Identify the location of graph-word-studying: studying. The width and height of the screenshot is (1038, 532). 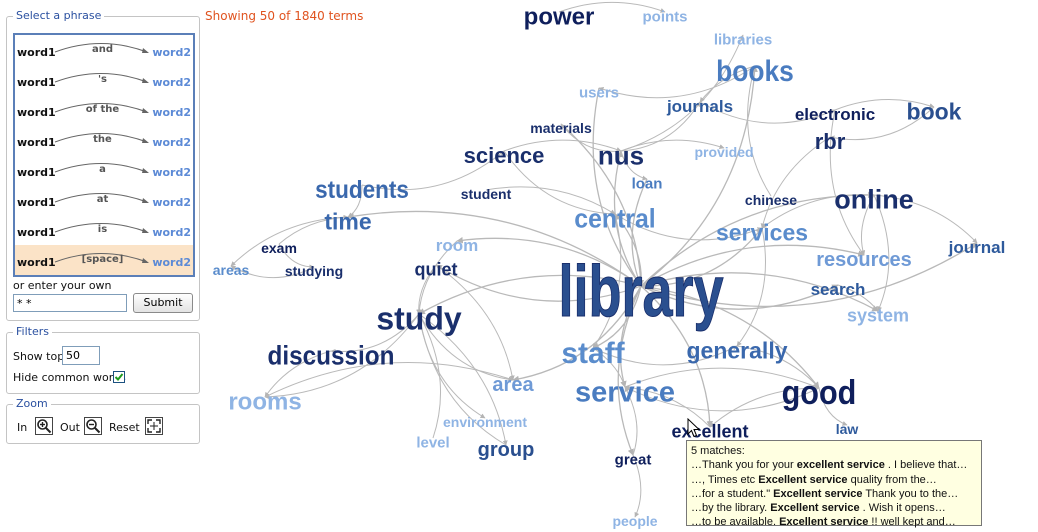
(314, 271).